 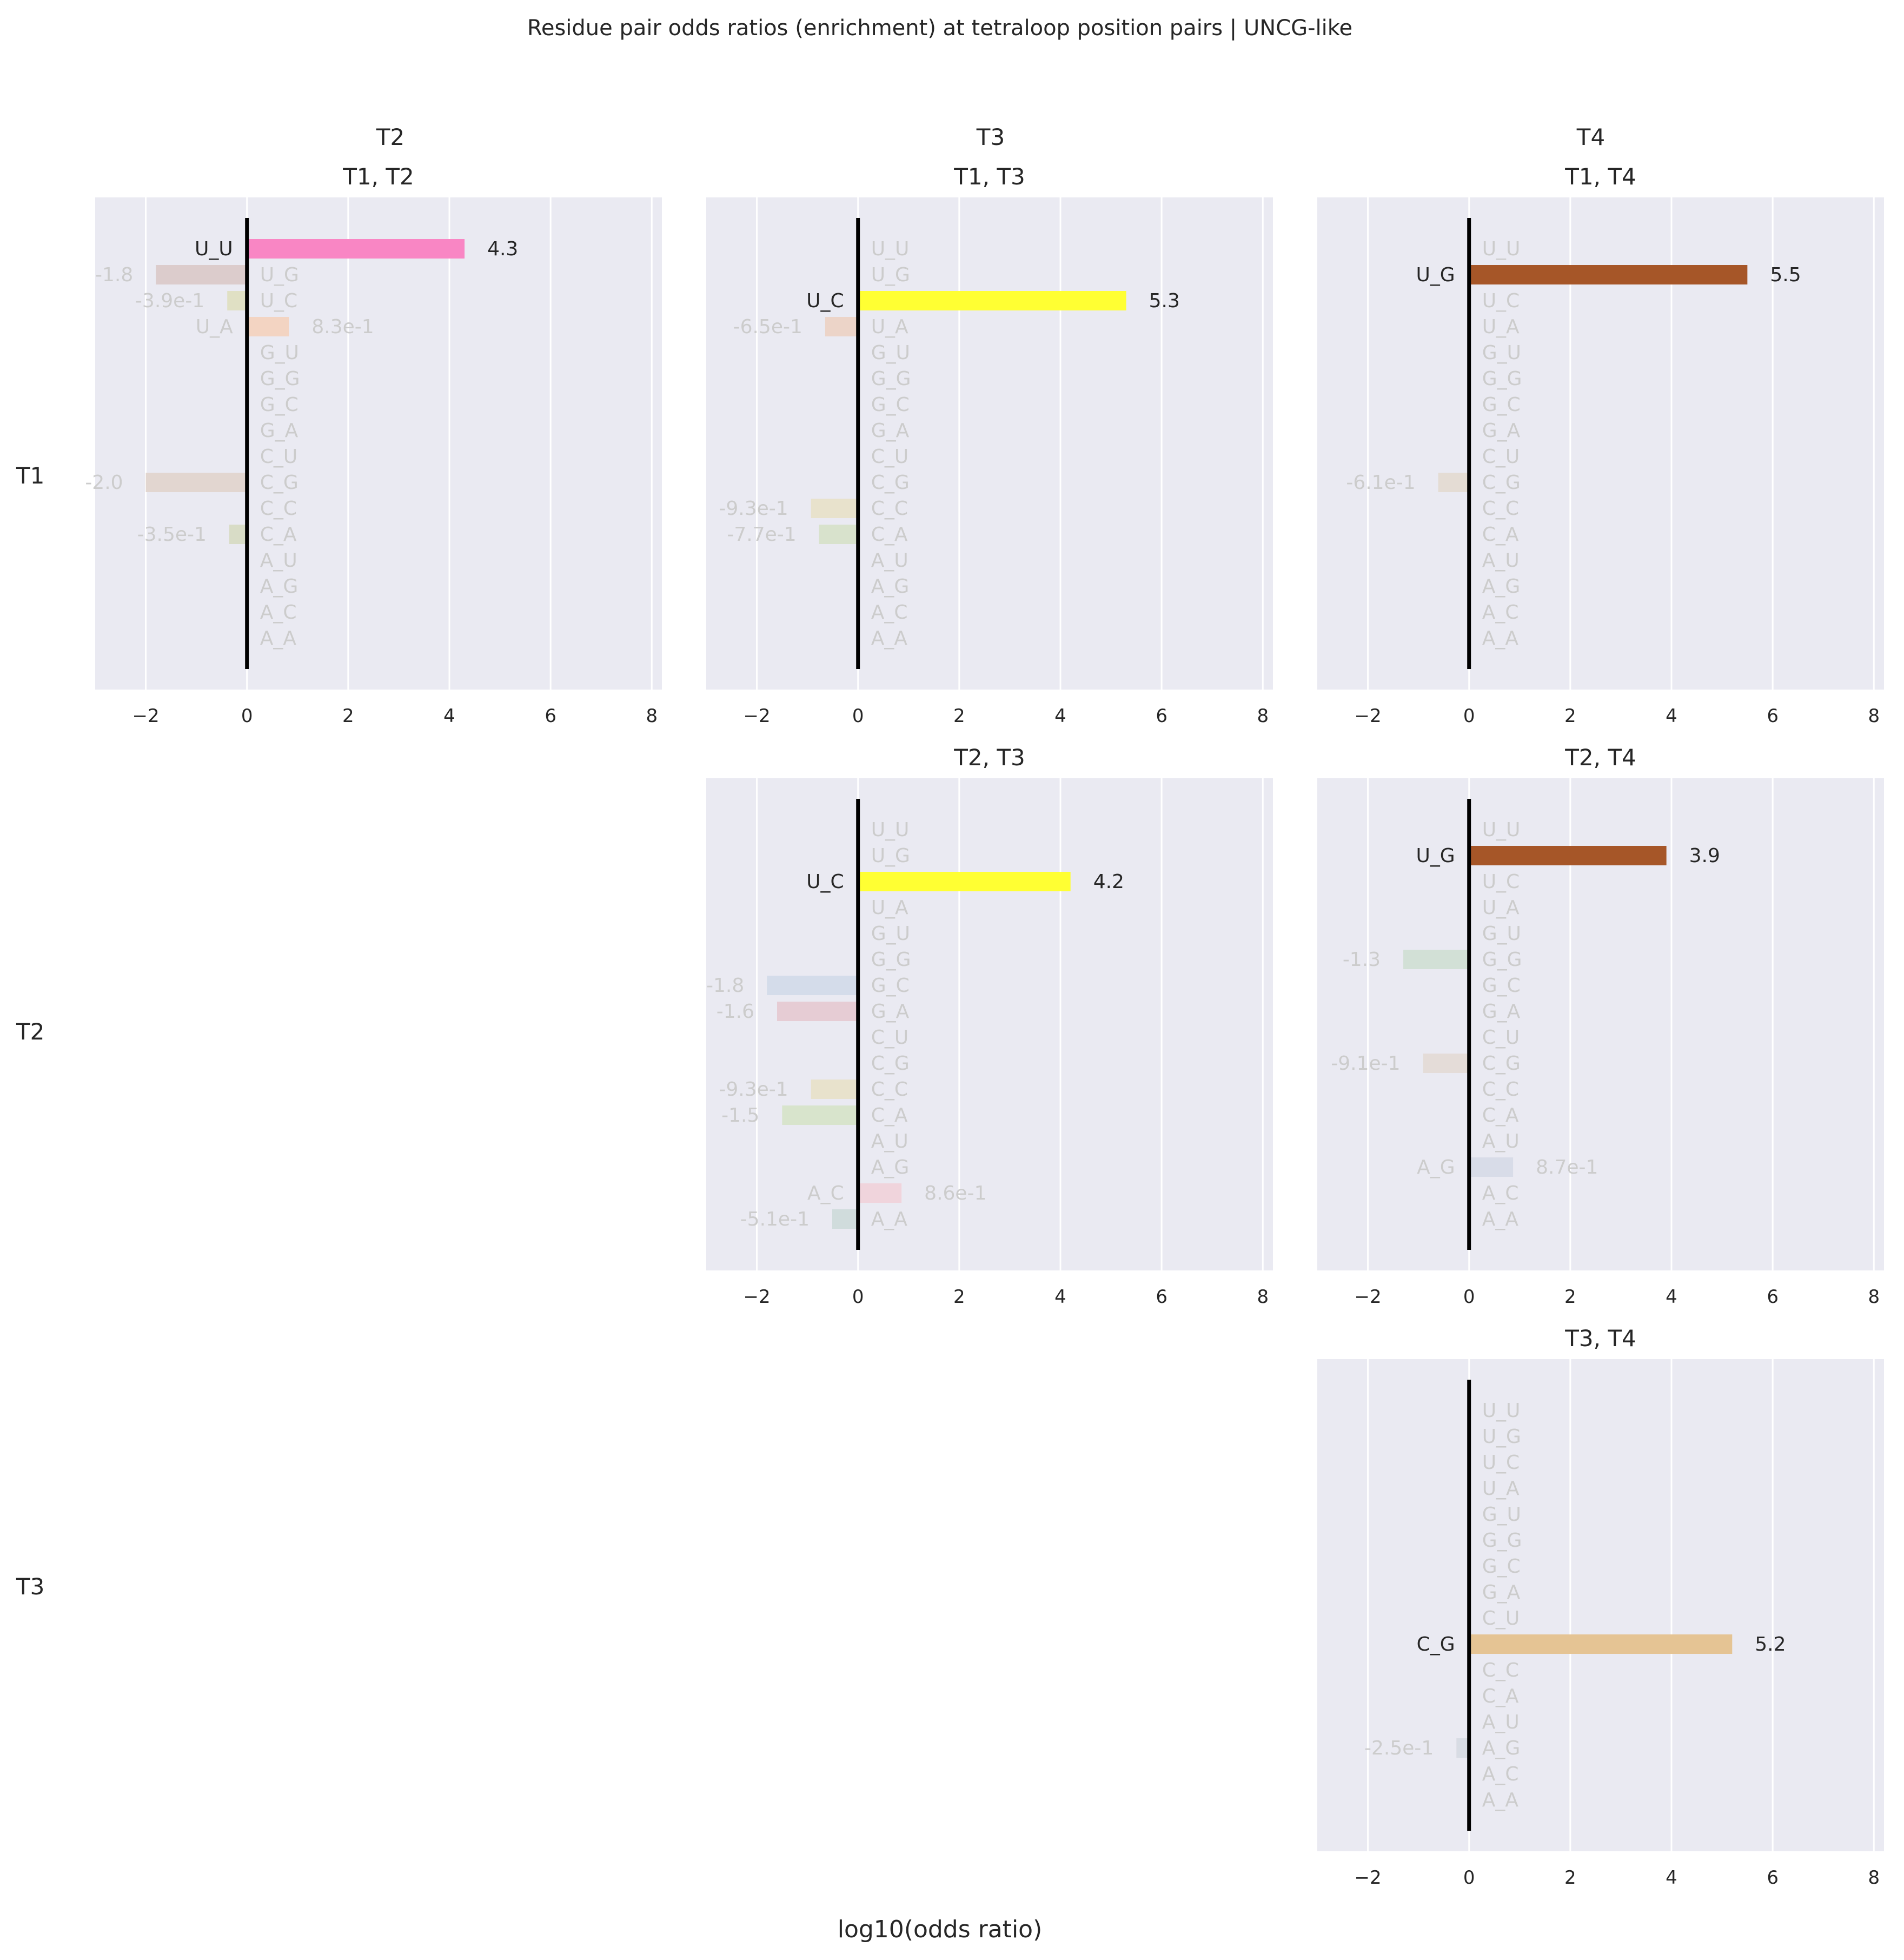 What do you see at coordinates (1501, 882) in the screenshot?
I see `category-label: U_C` at bounding box center [1501, 882].